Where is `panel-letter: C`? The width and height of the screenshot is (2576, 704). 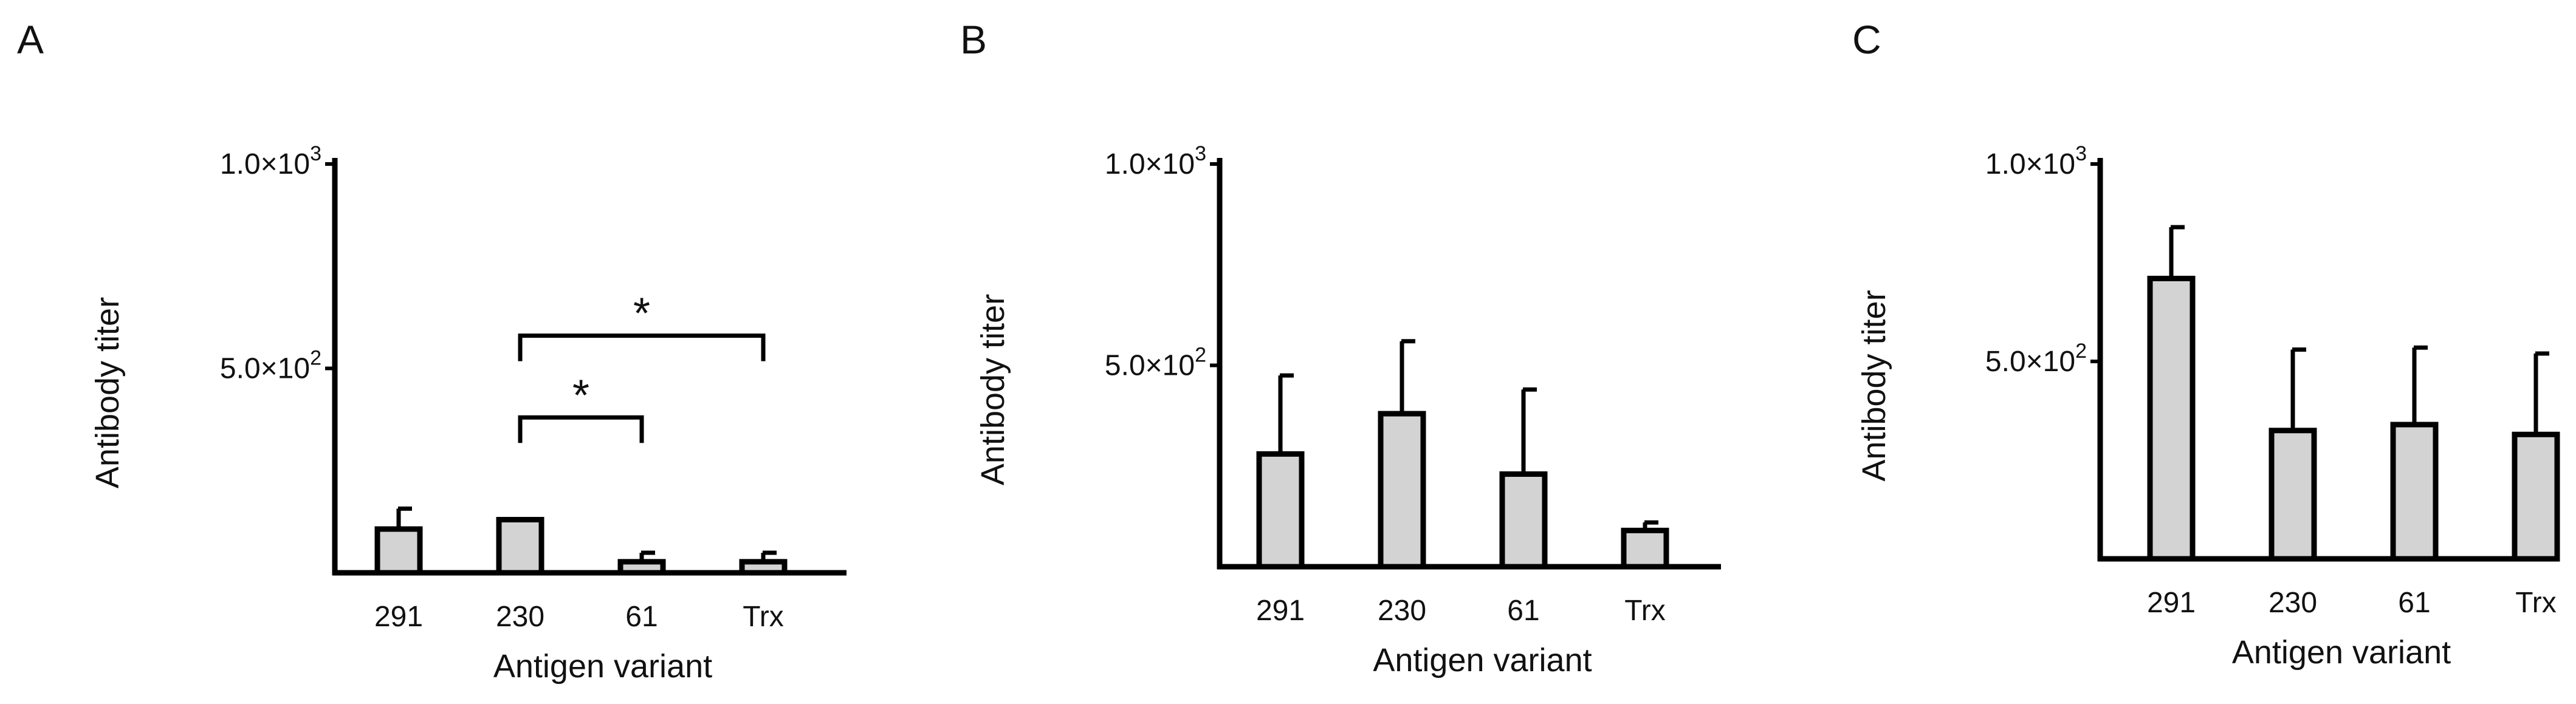 panel-letter: C is located at coordinates (1866, 39).